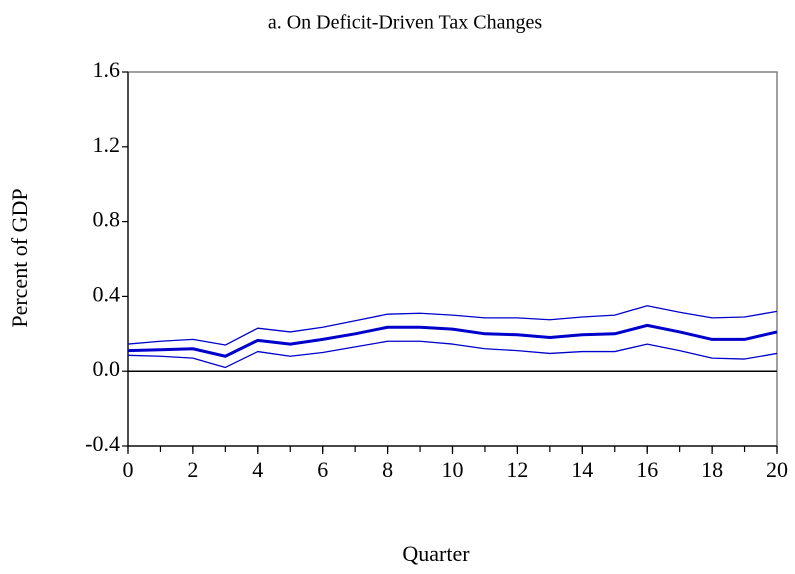 This screenshot has width=795, height=574. Describe the element at coordinates (192, 469) in the screenshot. I see `x-tick-label: 2` at that location.